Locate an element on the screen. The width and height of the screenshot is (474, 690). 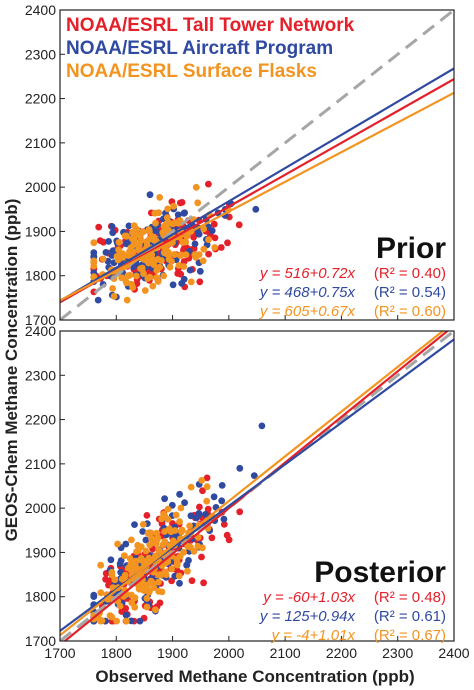
x-tick-label: 2400 is located at coordinates (453, 653).